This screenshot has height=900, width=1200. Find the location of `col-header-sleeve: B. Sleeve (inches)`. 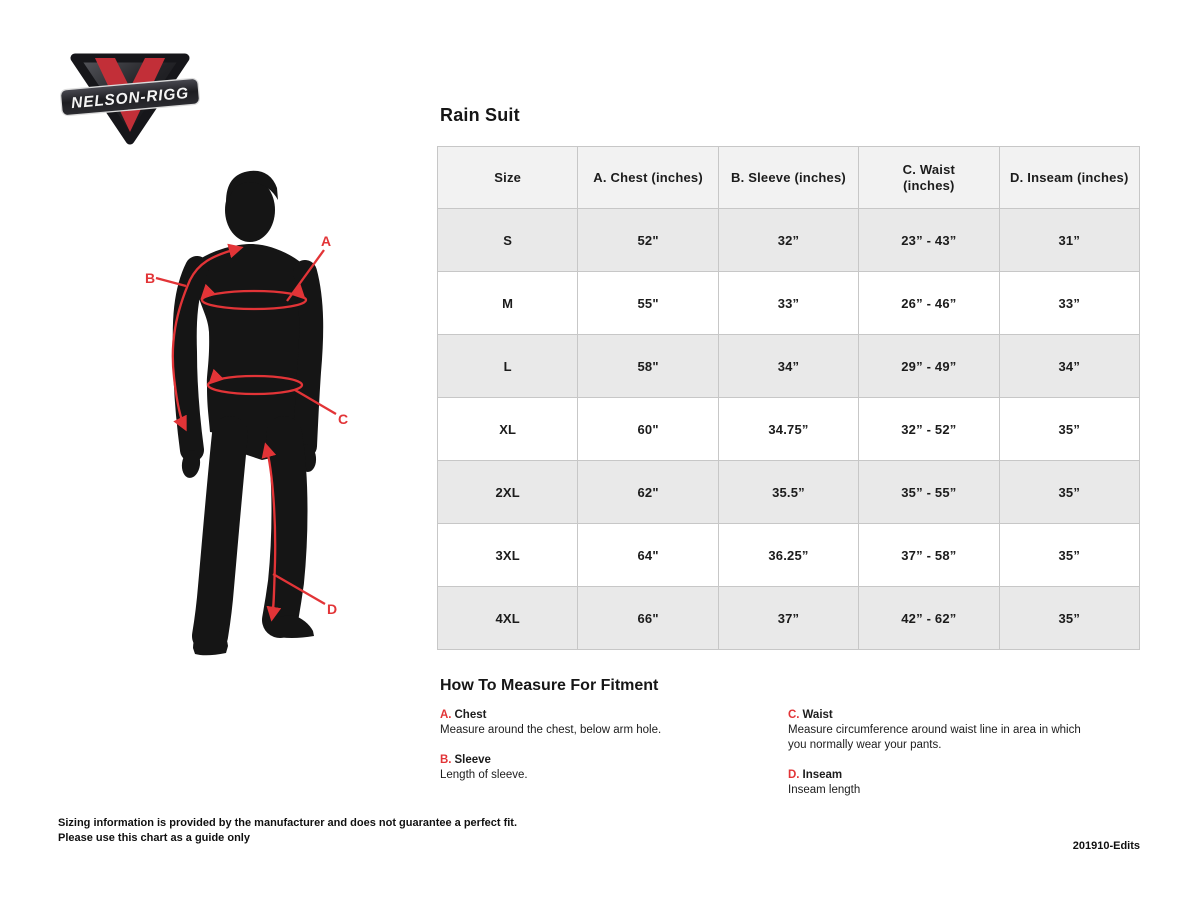

col-header-sleeve: B. Sleeve (inches) is located at coordinates (788, 177).